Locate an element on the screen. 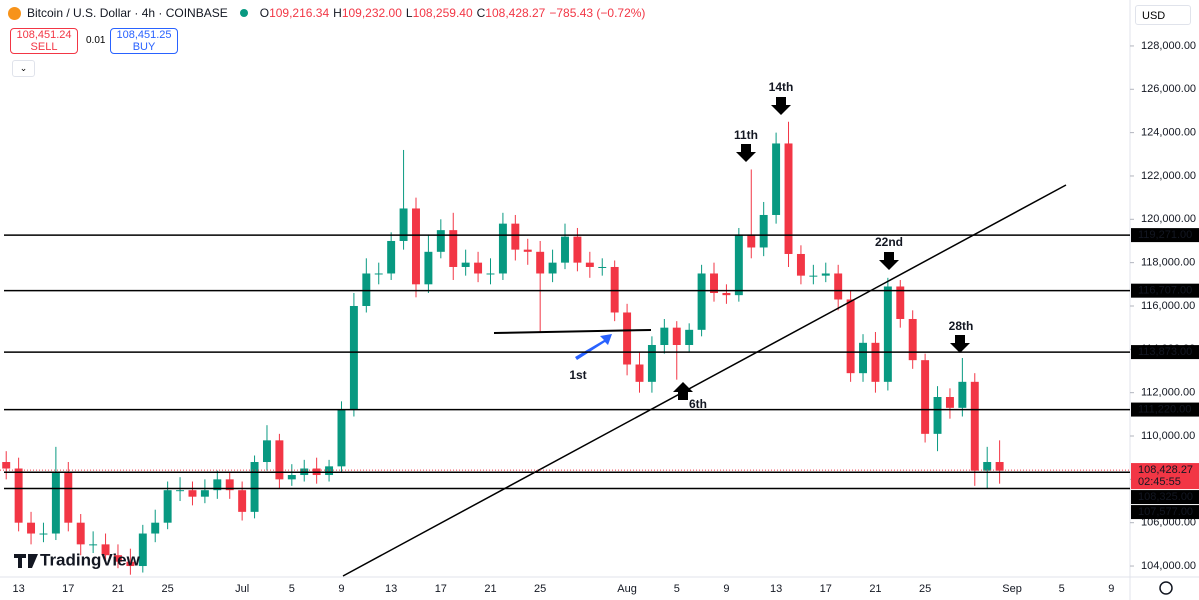 This screenshot has height=600, width=1199. collapse-button: ⌄ is located at coordinates (23, 68).